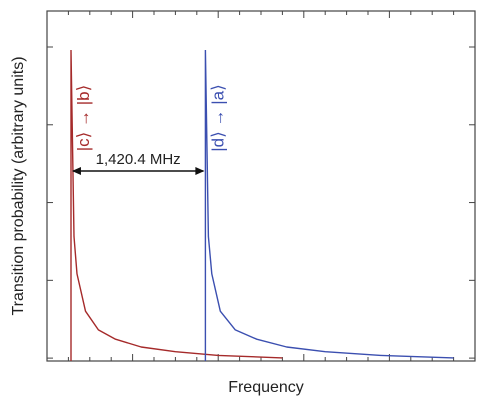 This screenshot has height=399, width=478. What do you see at coordinates (200, 171) in the screenshot?
I see `arrowhead-right` at bounding box center [200, 171].